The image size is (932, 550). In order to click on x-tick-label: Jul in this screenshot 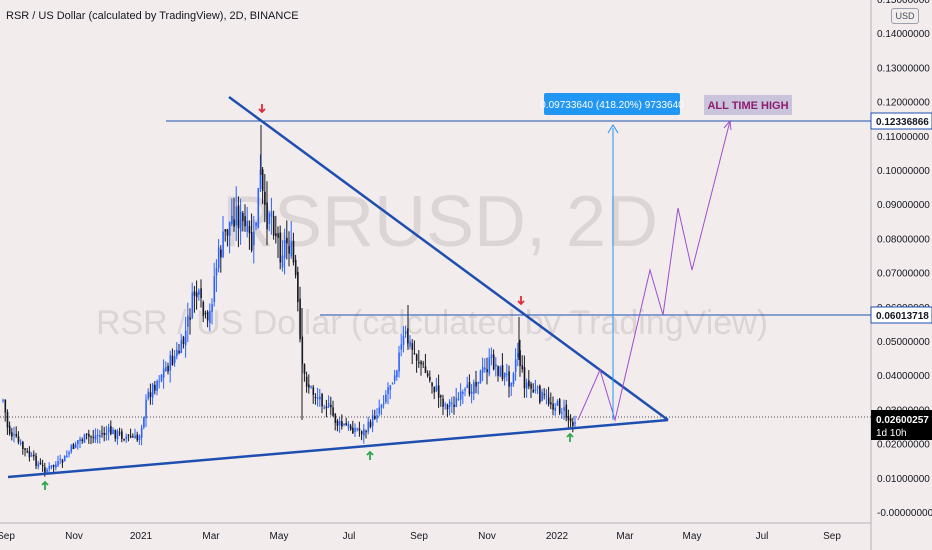, I will do `click(349, 536)`.